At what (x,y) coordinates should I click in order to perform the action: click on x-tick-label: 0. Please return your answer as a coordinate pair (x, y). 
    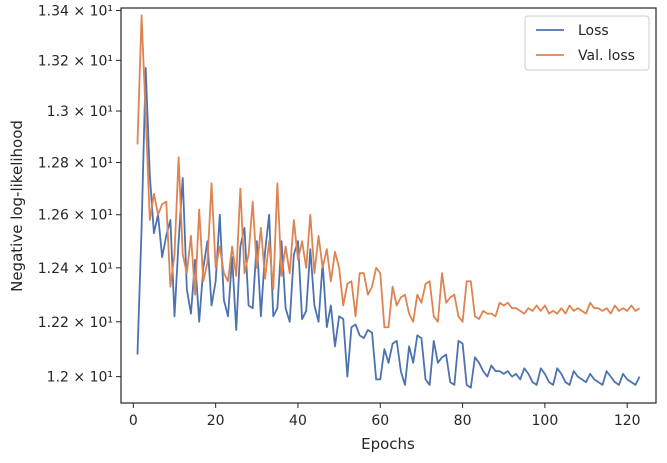
    Looking at the image, I should click on (133, 421).